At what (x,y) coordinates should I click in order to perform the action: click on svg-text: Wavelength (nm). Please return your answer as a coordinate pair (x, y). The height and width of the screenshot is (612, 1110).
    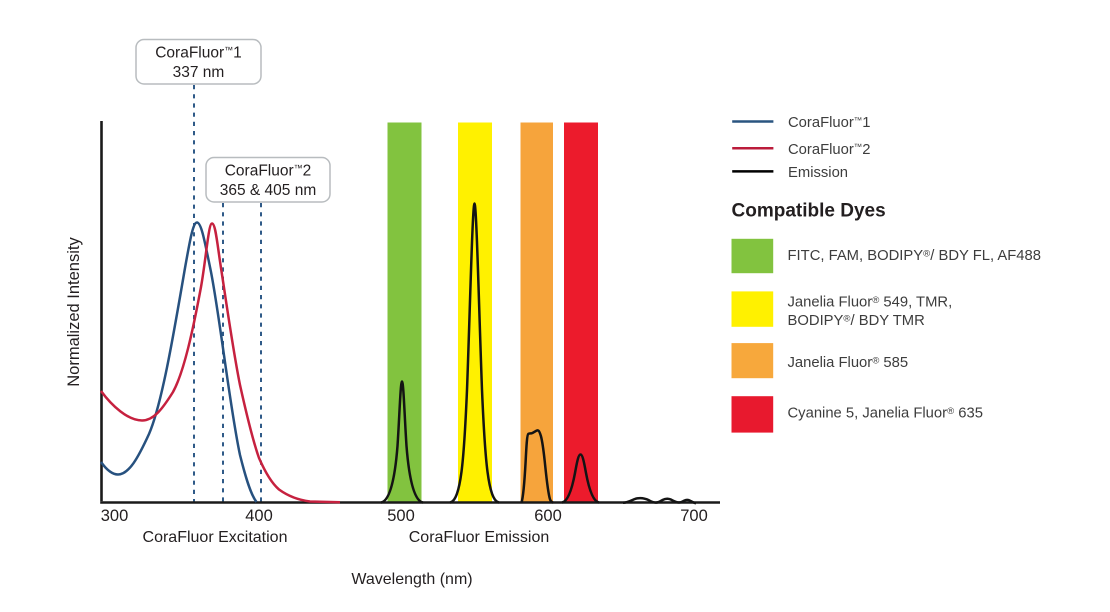
    Looking at the image, I should click on (411, 579).